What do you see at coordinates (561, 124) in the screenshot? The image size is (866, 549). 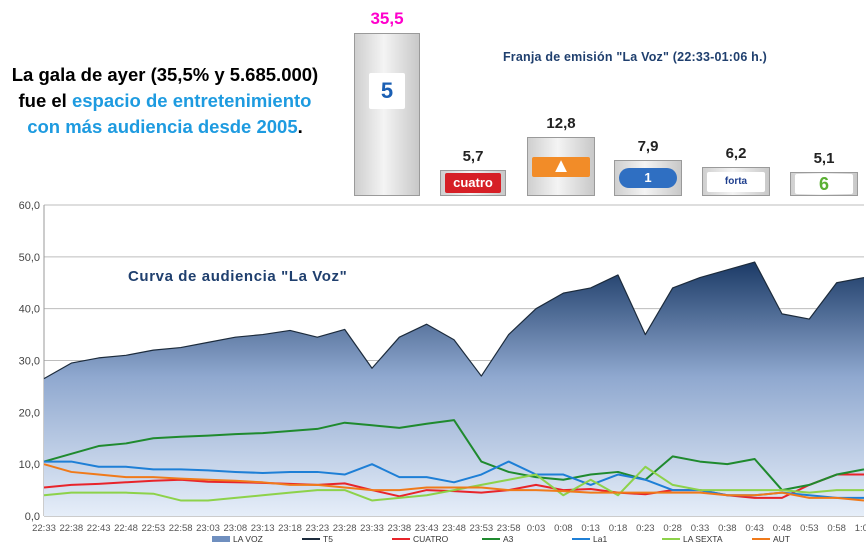 I see `channel-share-label: 12,8` at bounding box center [561, 124].